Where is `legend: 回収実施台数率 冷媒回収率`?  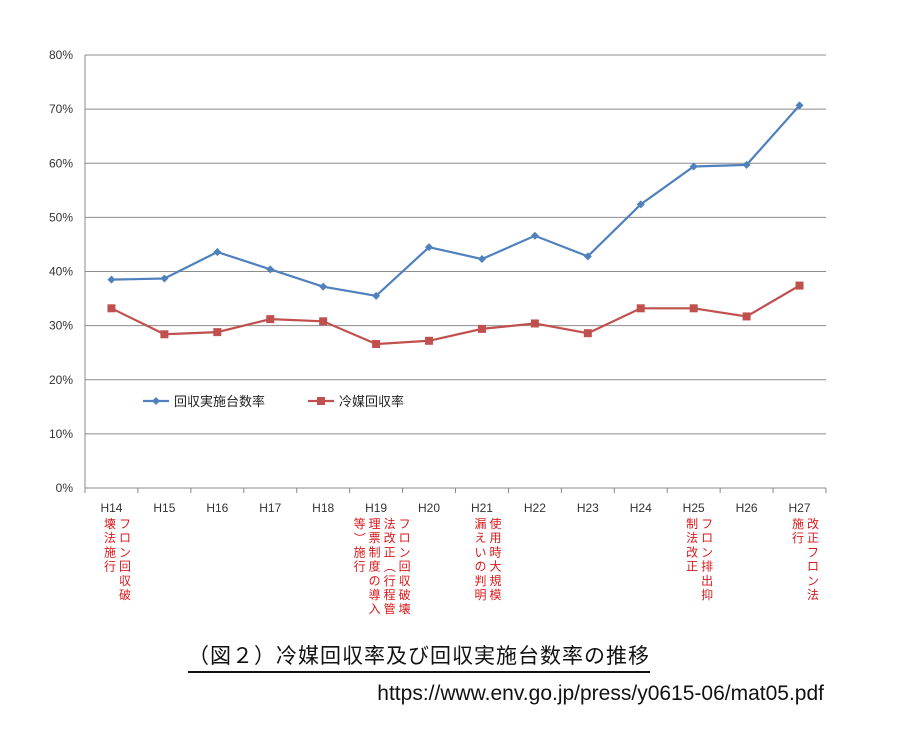 legend: 回収実施台数率 冷媒回収率 is located at coordinates (273, 402).